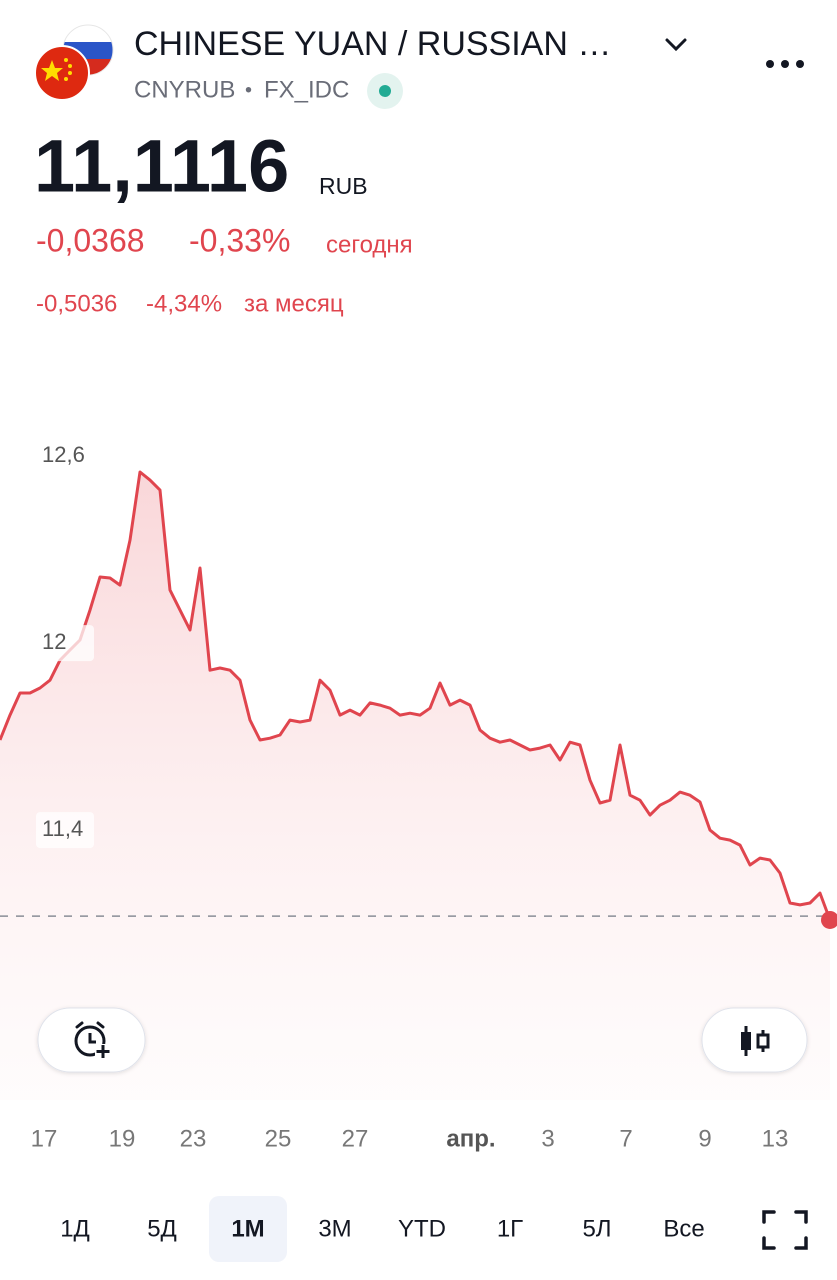  I want to click on range-tab: YTD, so click(422, 1228).